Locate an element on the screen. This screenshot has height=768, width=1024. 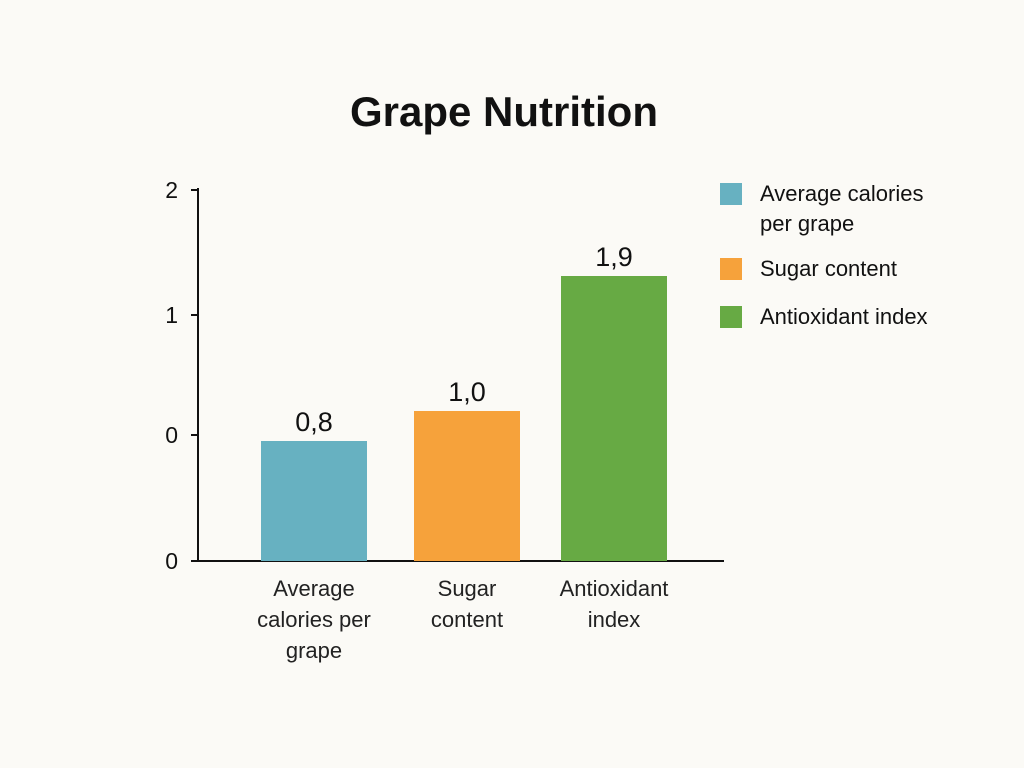
legend-swatch-average-calories-per-grape is located at coordinates (731, 194).